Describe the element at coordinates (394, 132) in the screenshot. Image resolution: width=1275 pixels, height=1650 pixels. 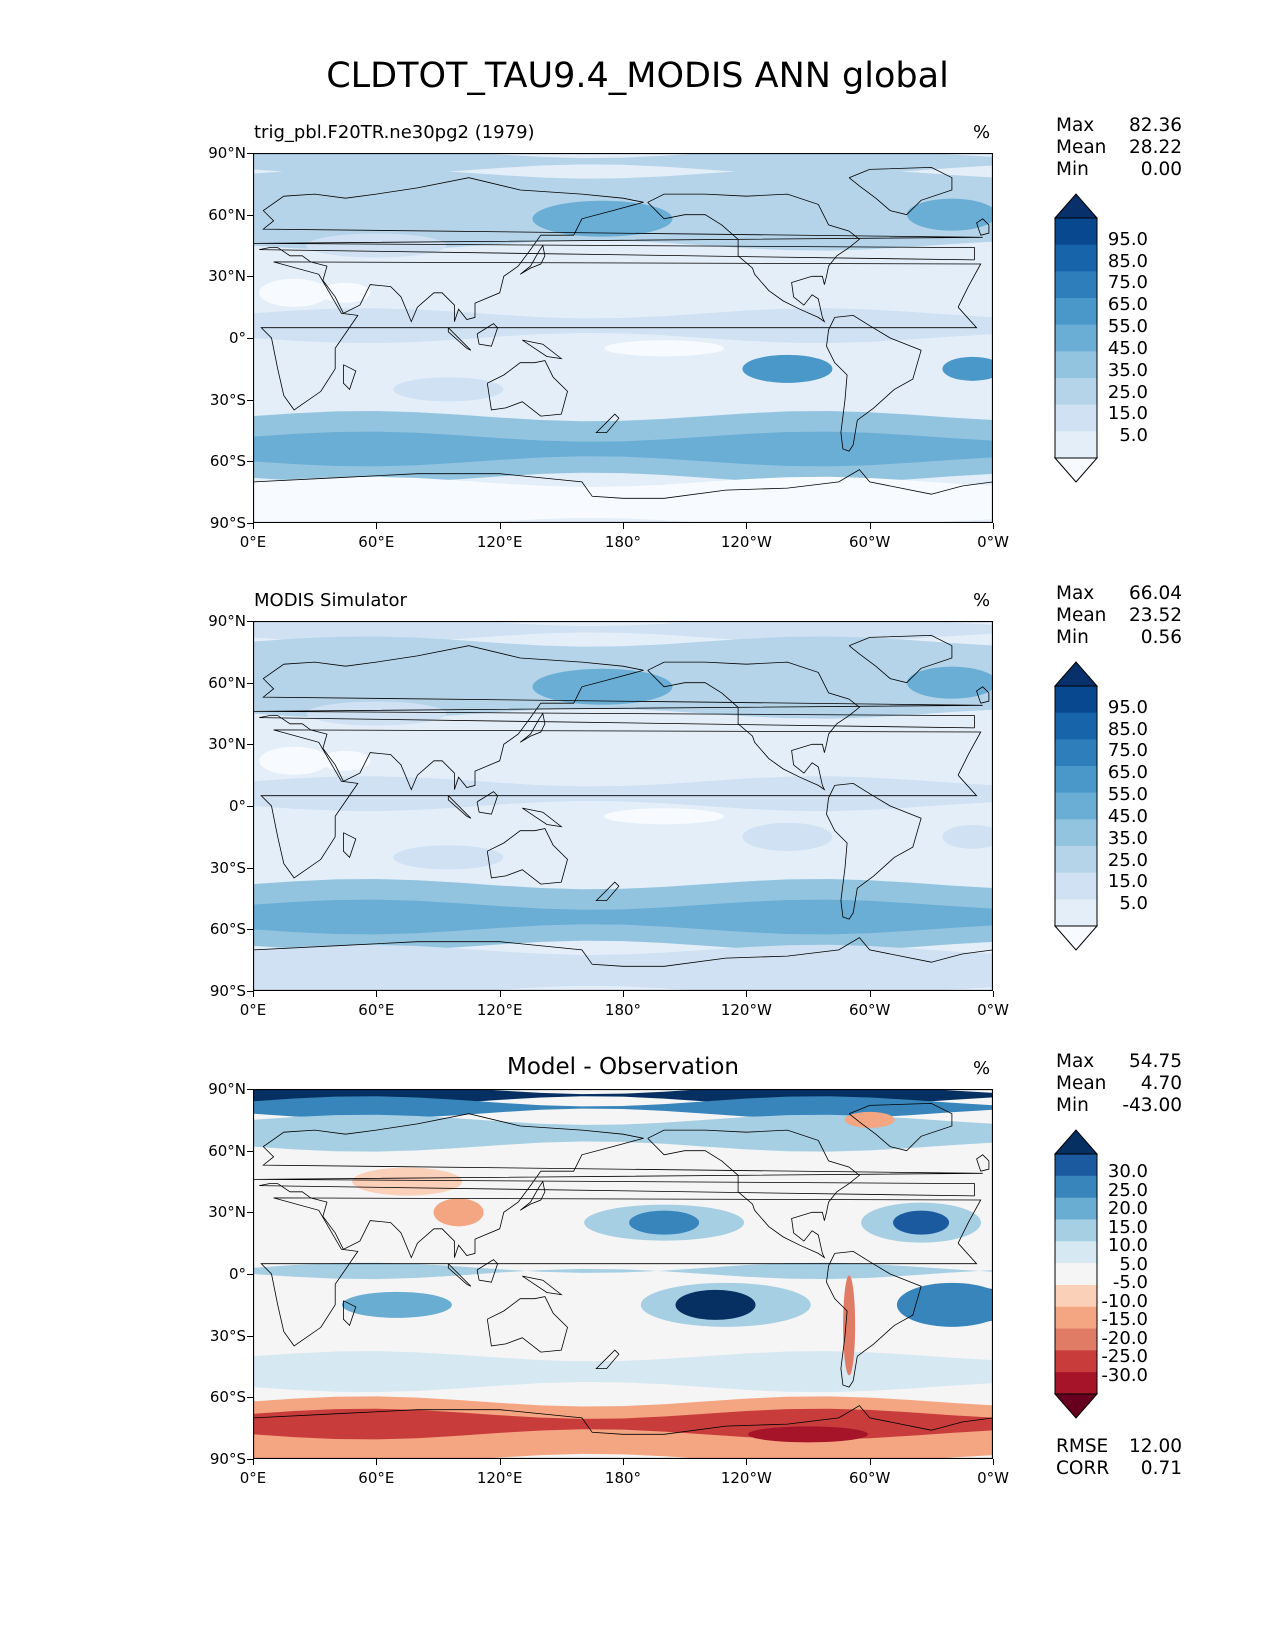
I see `panel-left-title: trig_pbl.F20TR.ne30pg2 (1979)` at that location.